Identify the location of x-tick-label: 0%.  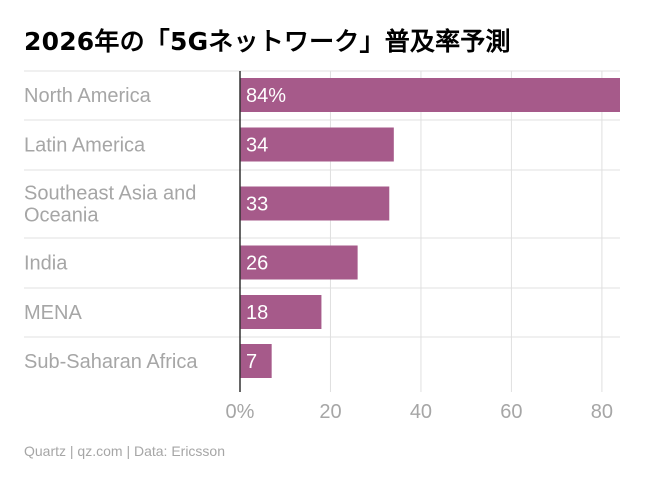
(240, 412).